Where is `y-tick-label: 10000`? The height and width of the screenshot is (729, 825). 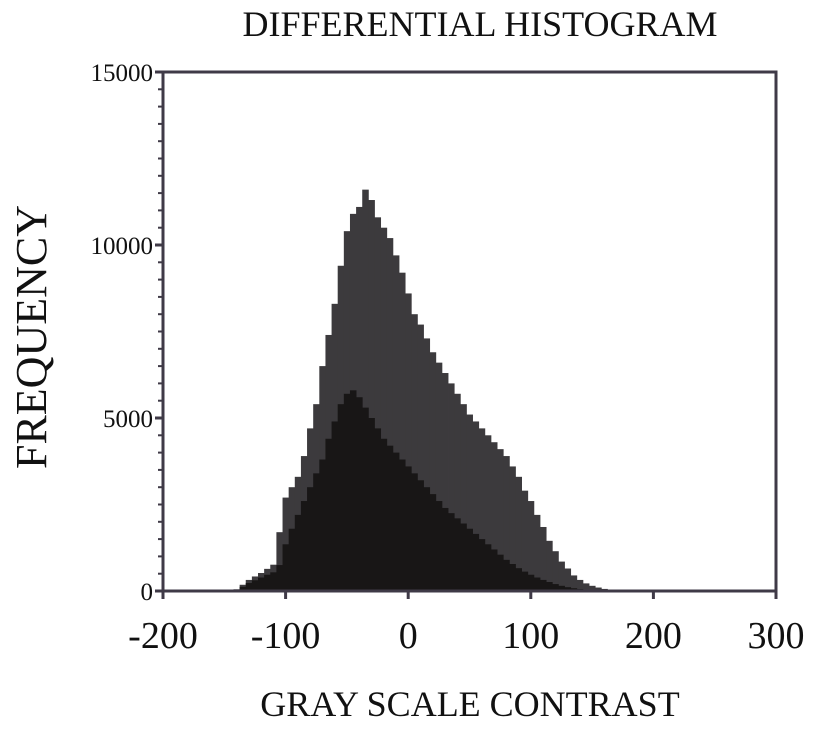 y-tick-label: 10000 is located at coordinates (122, 246).